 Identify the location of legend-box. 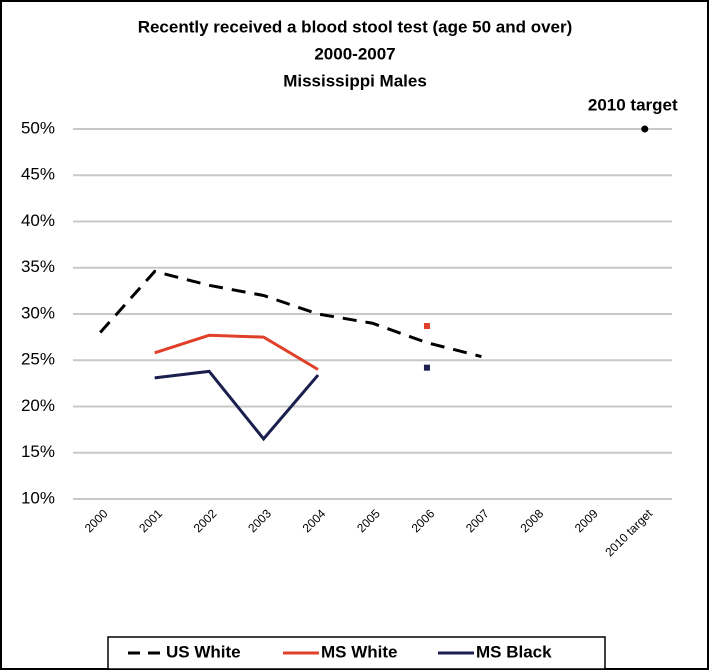
(356, 653).